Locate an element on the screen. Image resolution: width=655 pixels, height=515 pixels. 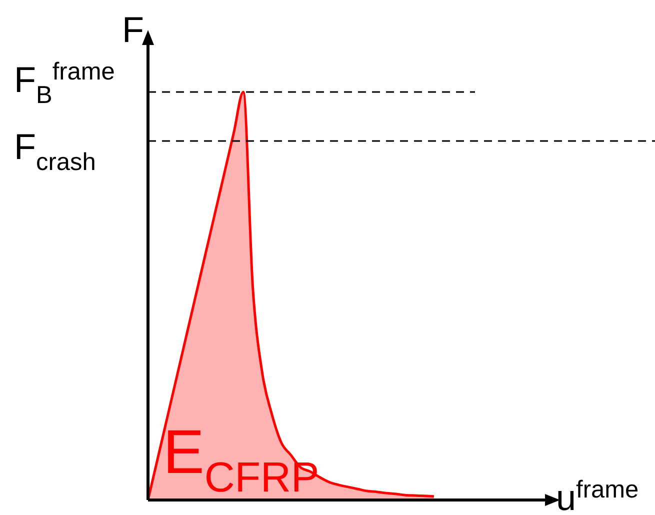
annotation: E$_{CFRP}$ is located at coordinates (241, 459).